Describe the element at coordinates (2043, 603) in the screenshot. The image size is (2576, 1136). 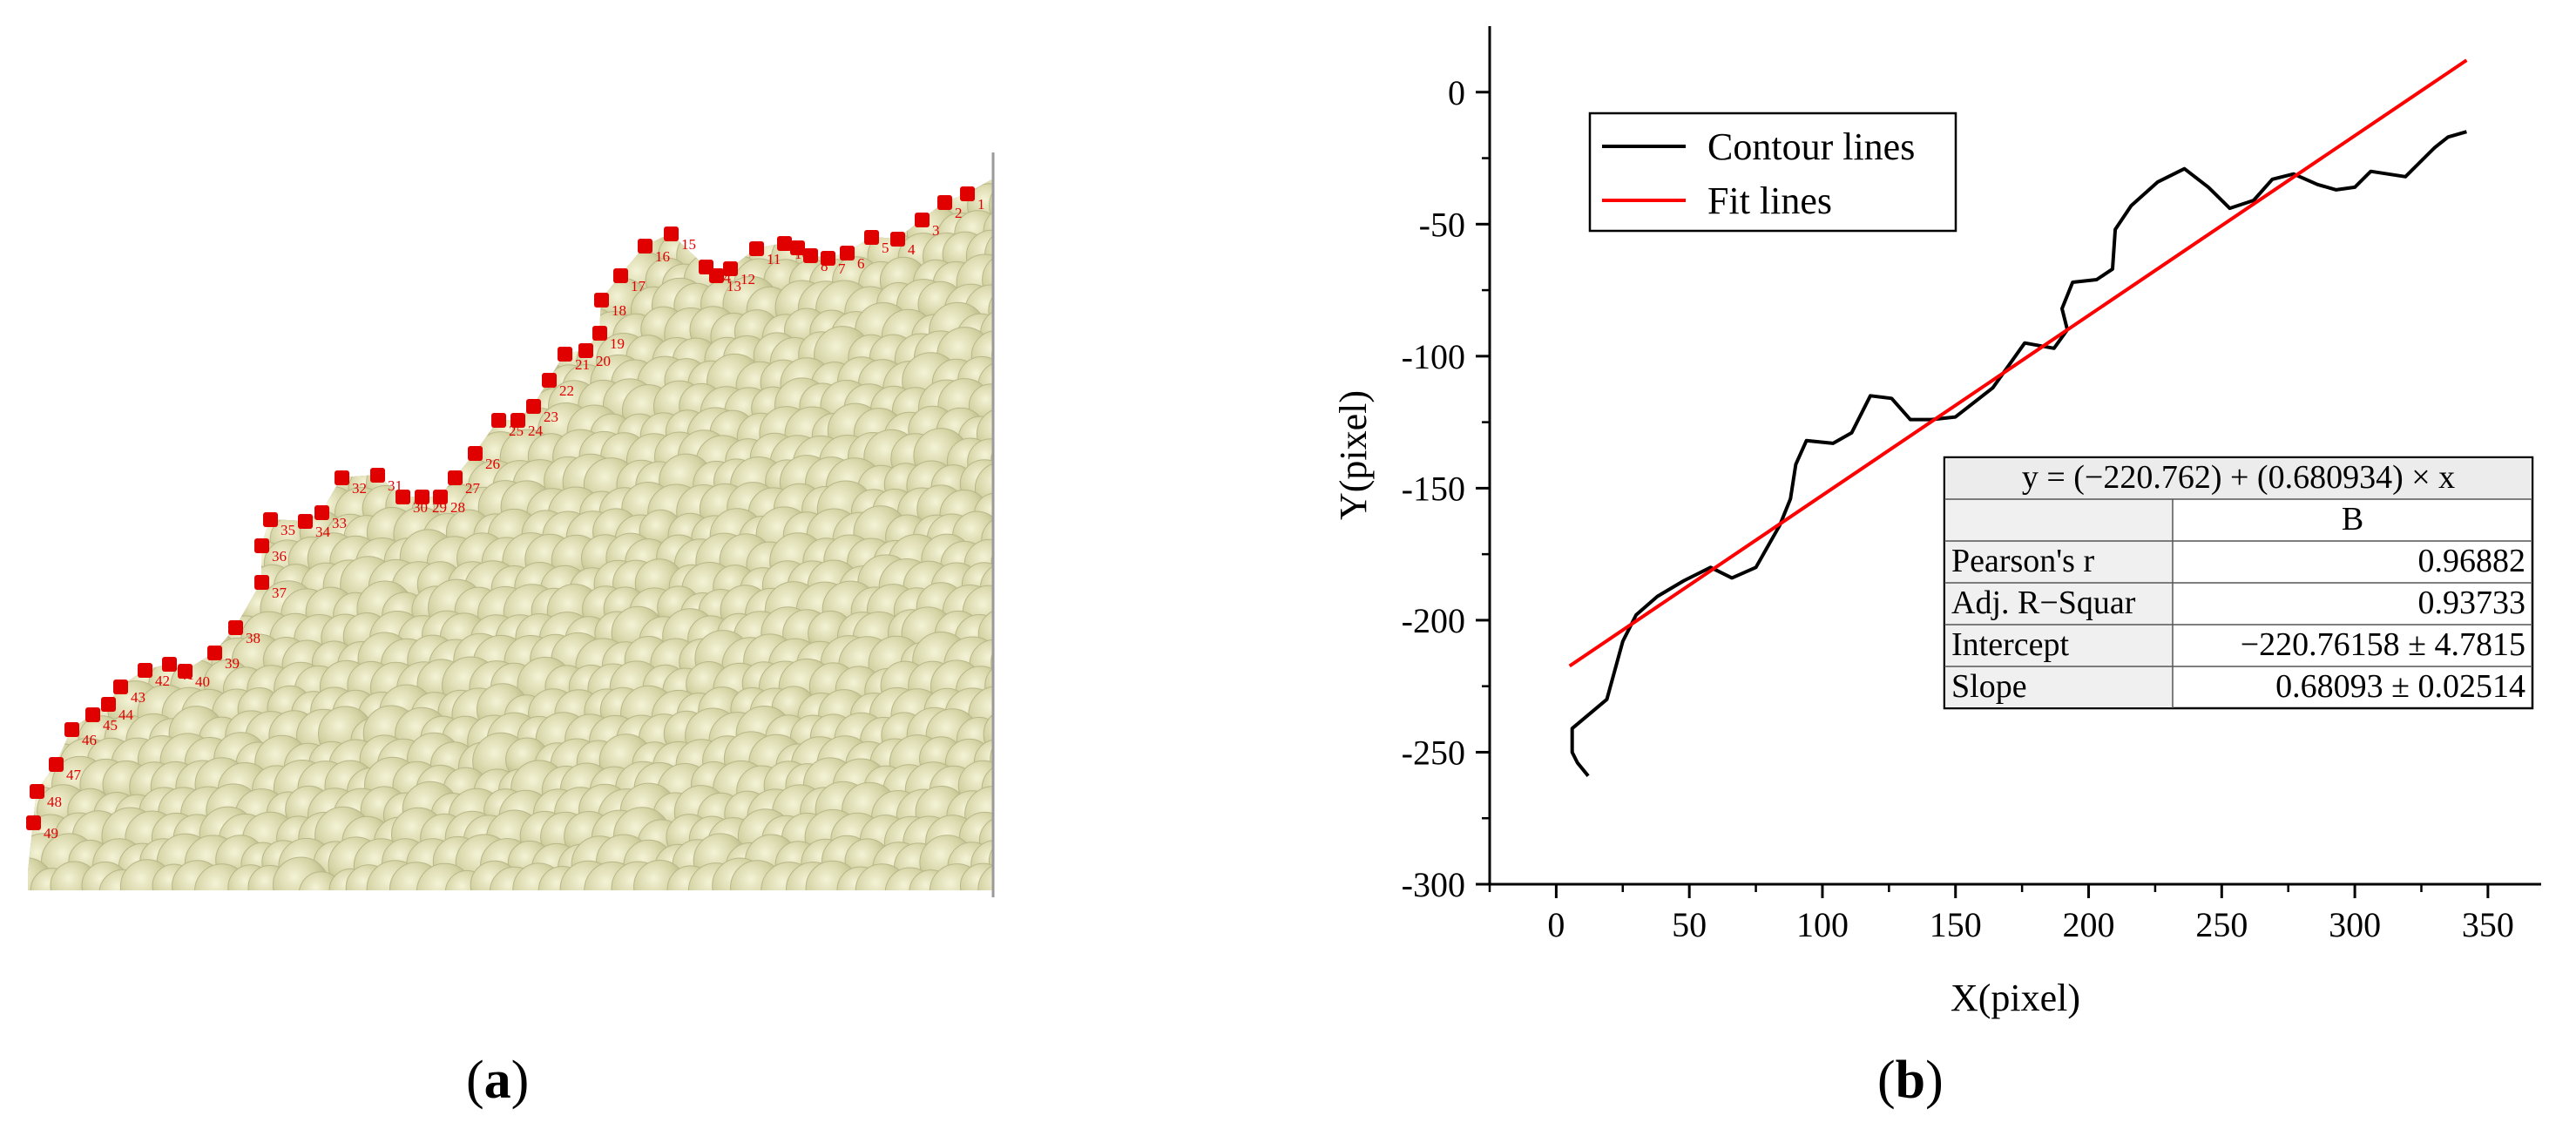
I see `stats-table-row-name: Adj. R−Squar` at that location.